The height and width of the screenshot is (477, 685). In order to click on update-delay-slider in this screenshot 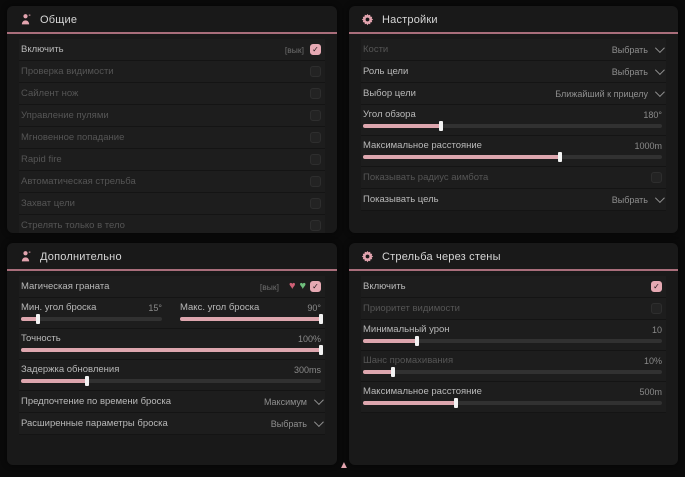, I will do `click(171, 381)`.